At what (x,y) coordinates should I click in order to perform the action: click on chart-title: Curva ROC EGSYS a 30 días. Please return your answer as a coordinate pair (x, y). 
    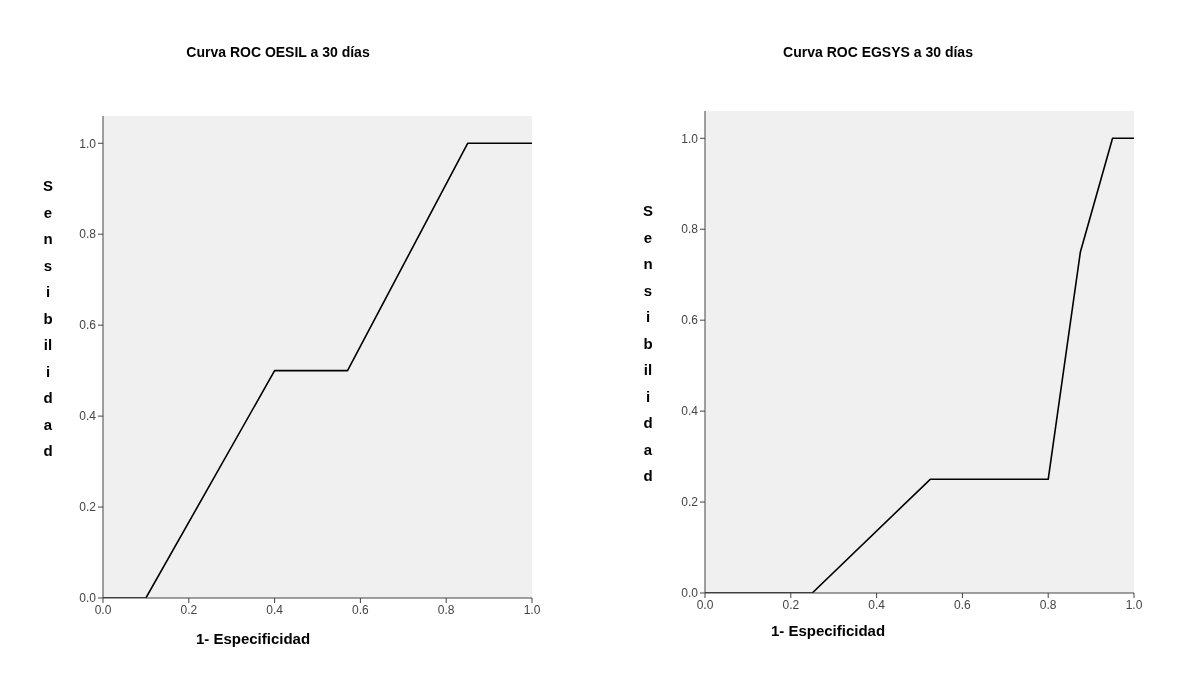
    Looking at the image, I should click on (878, 52).